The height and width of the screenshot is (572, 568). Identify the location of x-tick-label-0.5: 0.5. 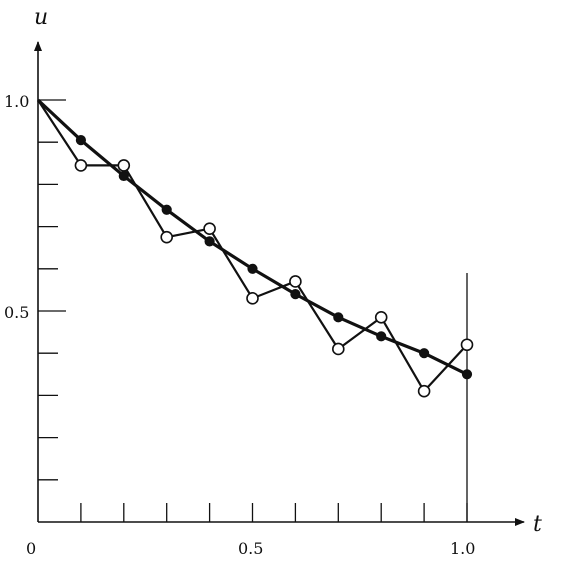
(250, 548).